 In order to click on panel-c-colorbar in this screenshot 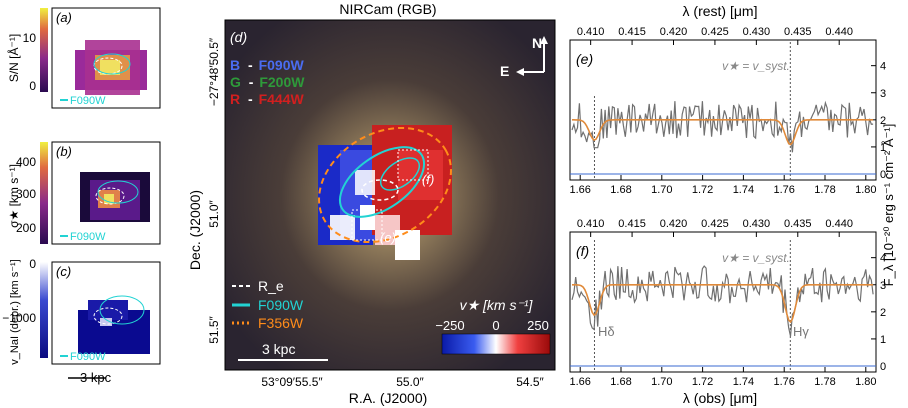, I will do `click(44, 310)`.